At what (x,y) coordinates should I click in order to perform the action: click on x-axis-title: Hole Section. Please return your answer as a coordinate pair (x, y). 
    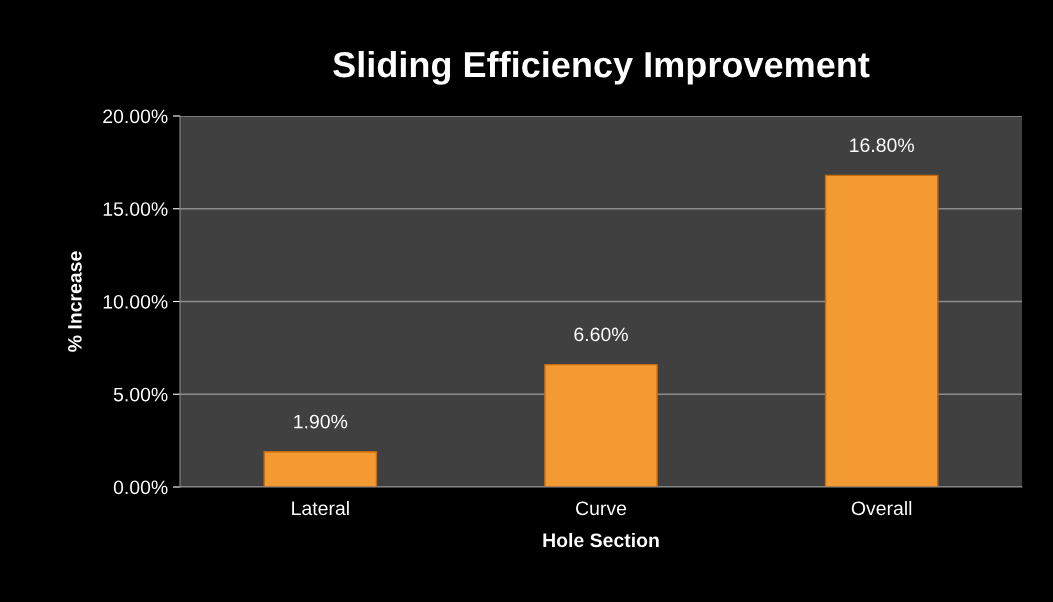
    Looking at the image, I should click on (601, 540).